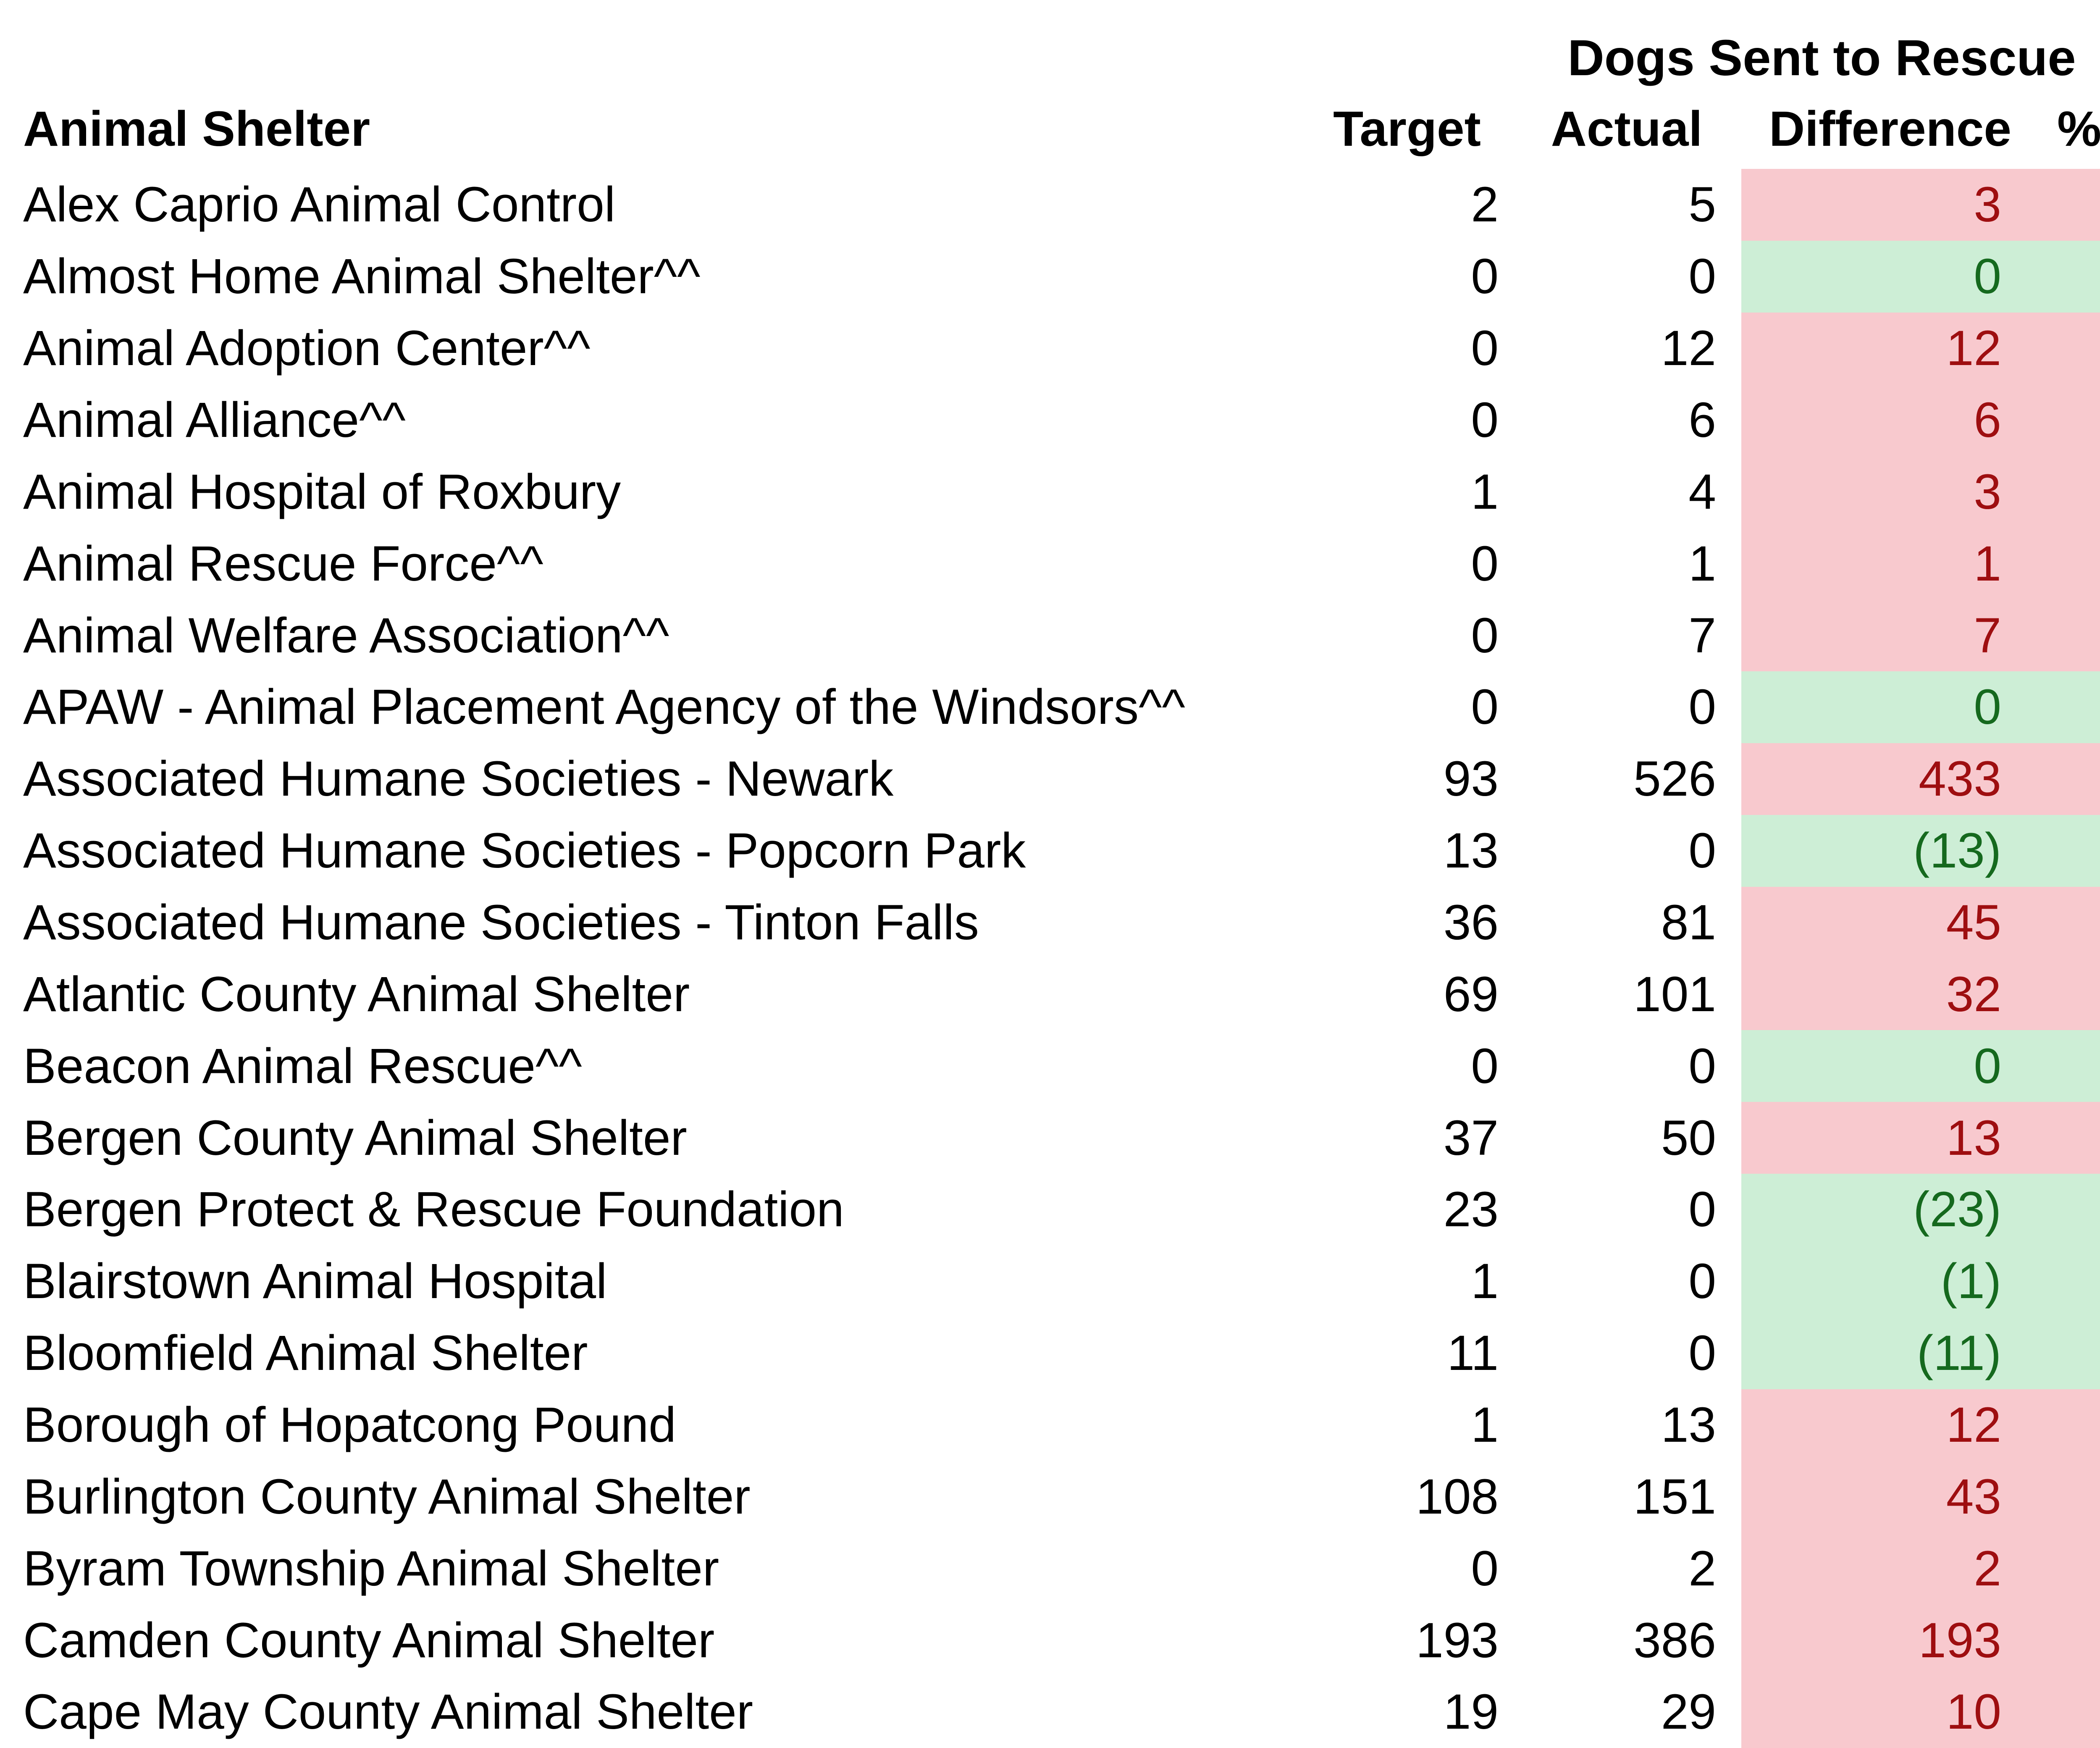  I want to click on table-row: Animal Adoption Center^^ 0 12 12 N/A, so click(1050, 348).